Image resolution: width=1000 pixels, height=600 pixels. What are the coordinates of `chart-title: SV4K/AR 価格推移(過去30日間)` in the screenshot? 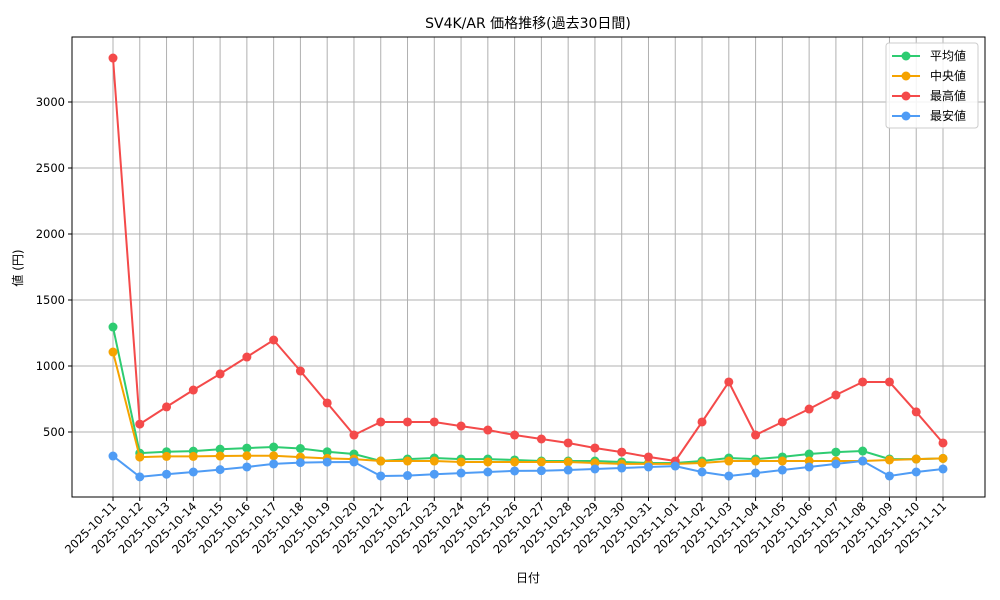 It's located at (528, 24).